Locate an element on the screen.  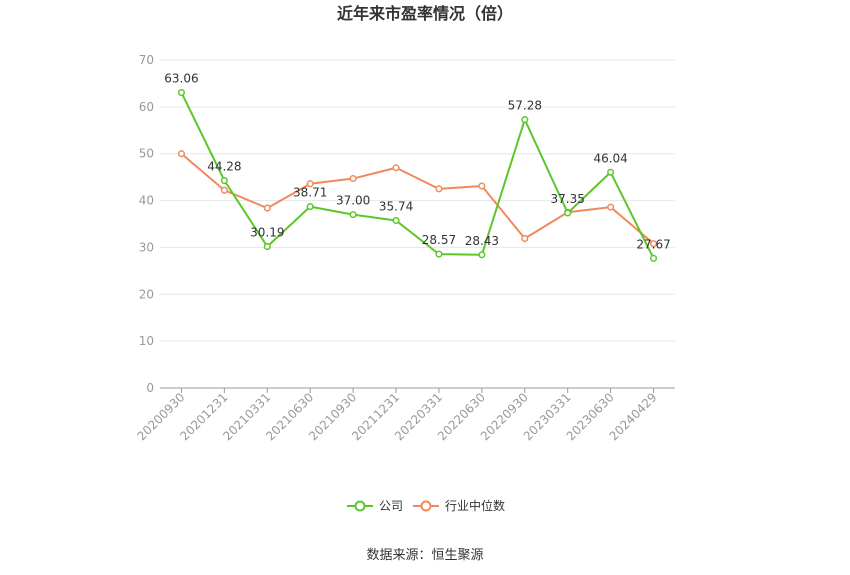
y-tick-label: 30 is located at coordinates (146, 247).